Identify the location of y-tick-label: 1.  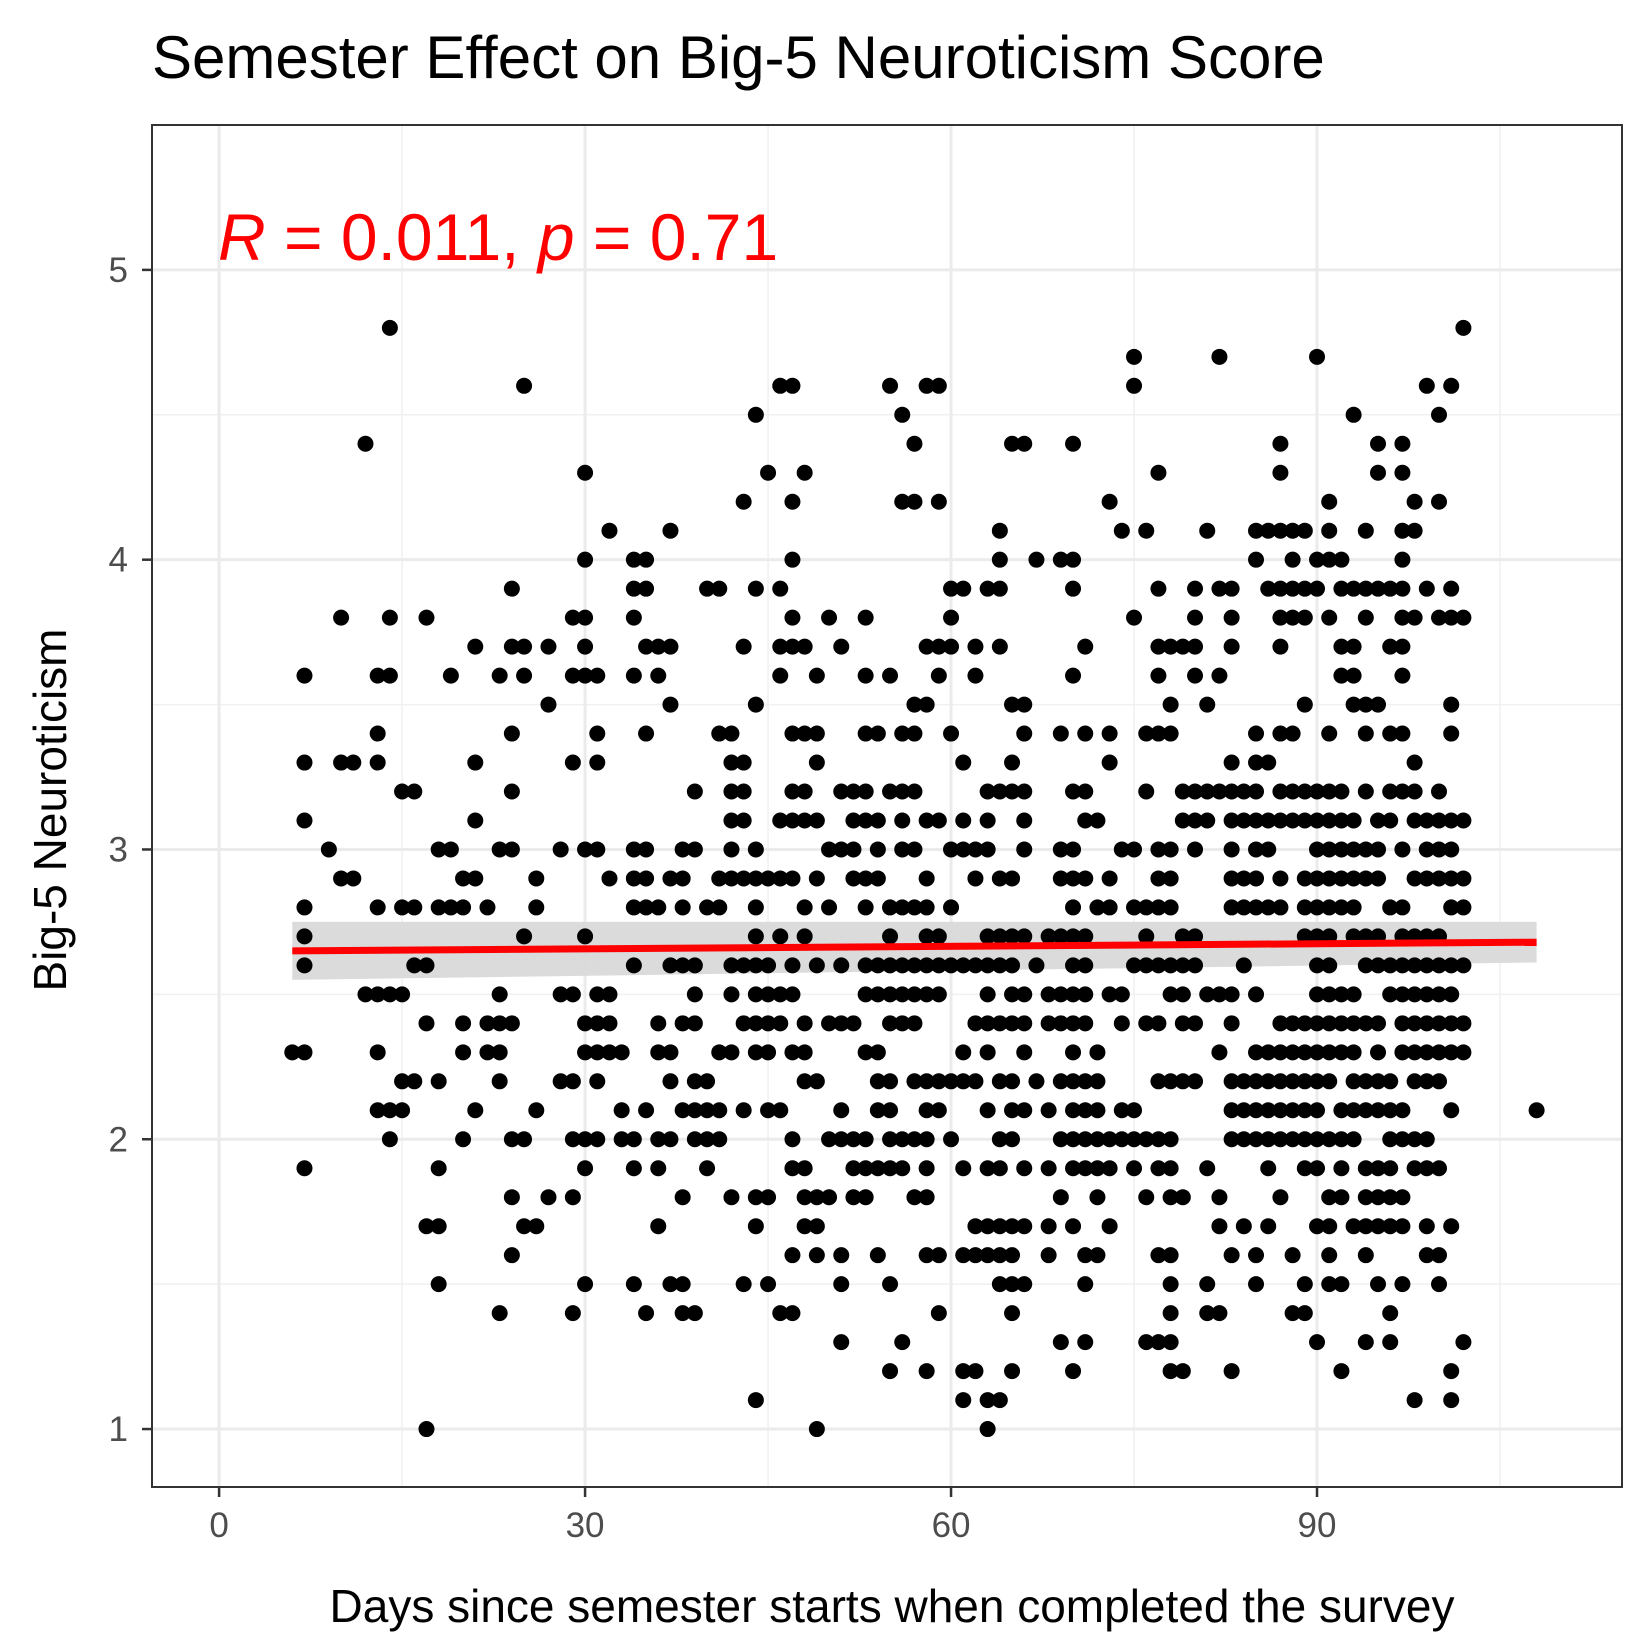
(118, 1429).